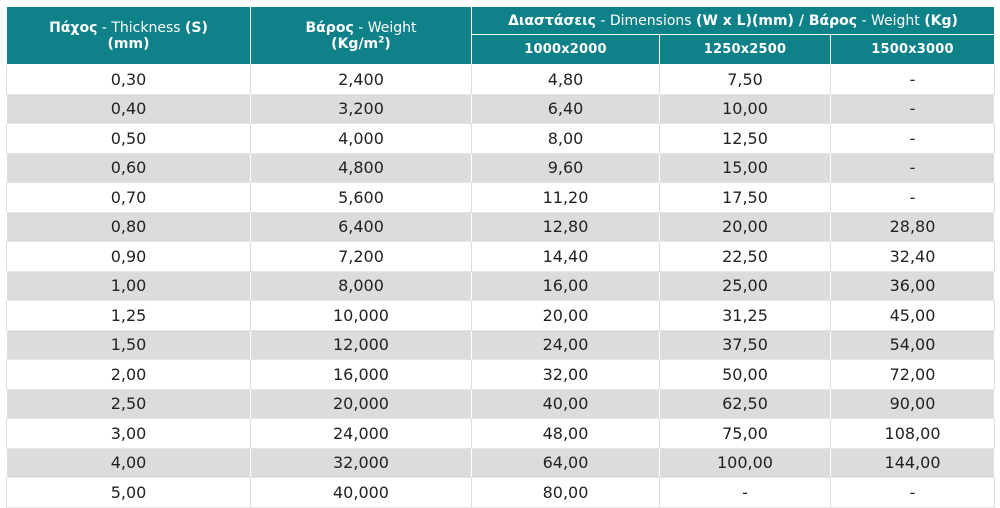 This screenshot has width=1000, height=508. Describe the element at coordinates (128, 227) in the screenshot. I see `thickness-cell: 0,80` at that location.